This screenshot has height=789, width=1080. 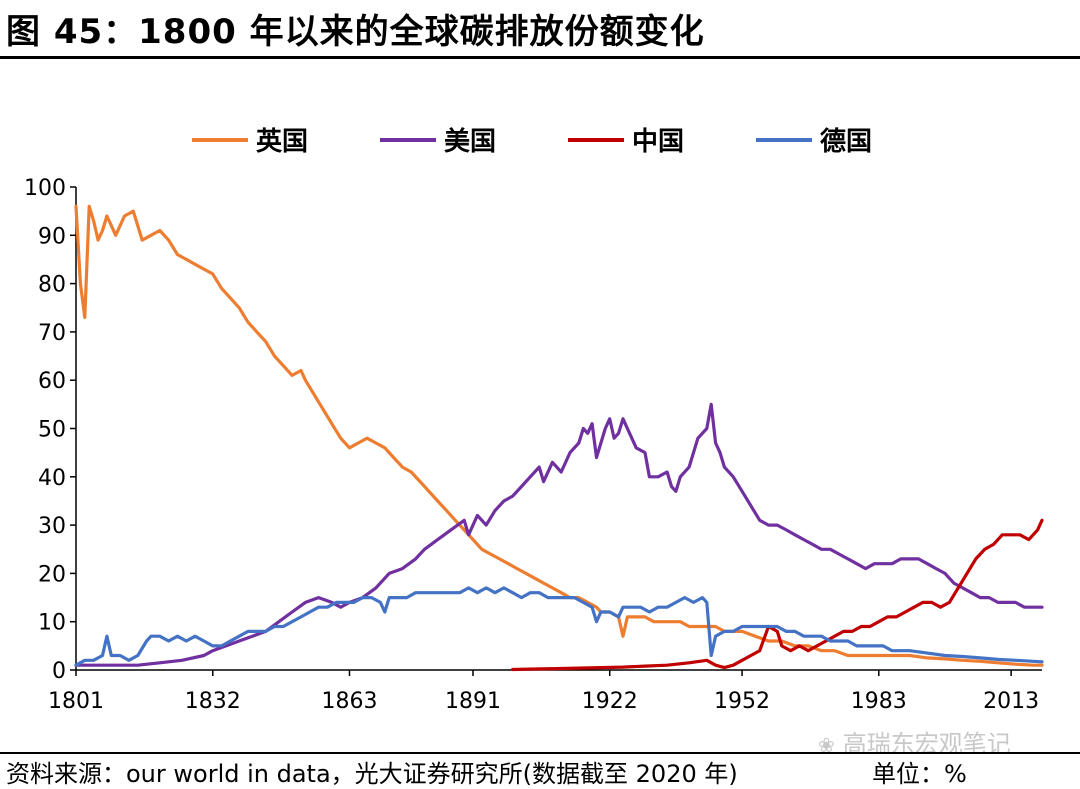 I want to click on x-tick-label: 1922, so click(x=610, y=701).